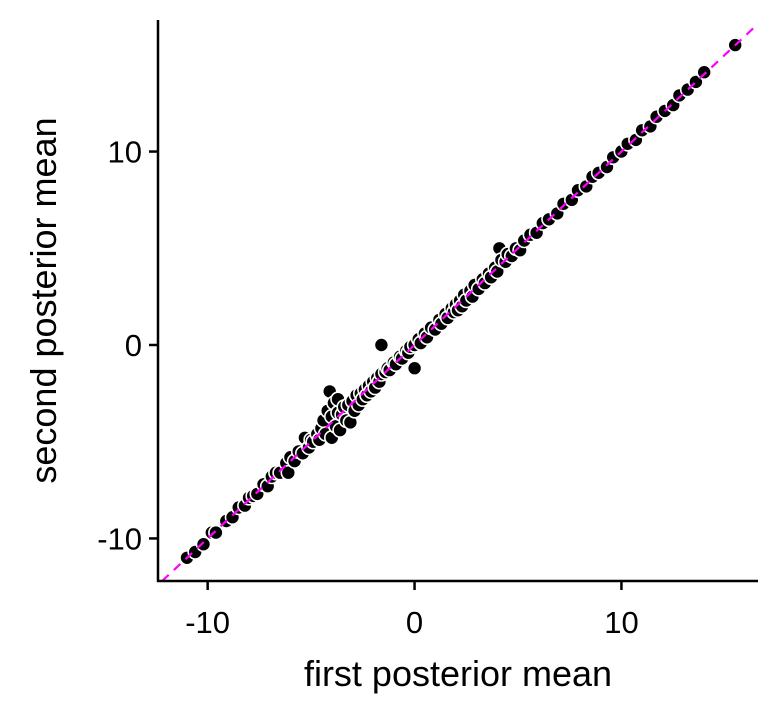 This screenshot has height=720, width=780. I want to click on x-axis-title: first posterior mean, so click(458, 673).